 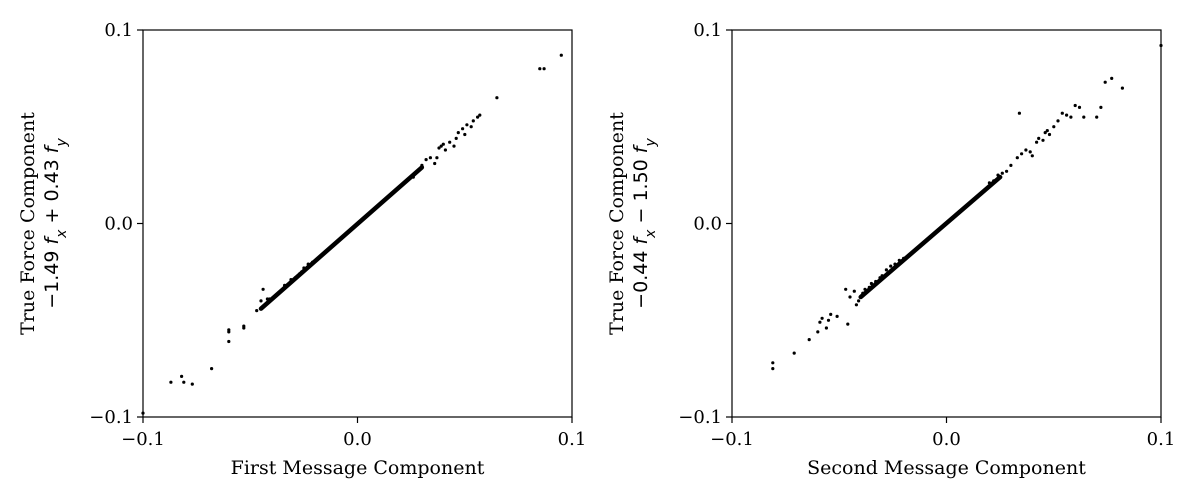 What do you see at coordinates (644, 222) in the screenshot?
I see `y-axis-label-line-2: −0.44 fx − 1.50 fy` at bounding box center [644, 222].